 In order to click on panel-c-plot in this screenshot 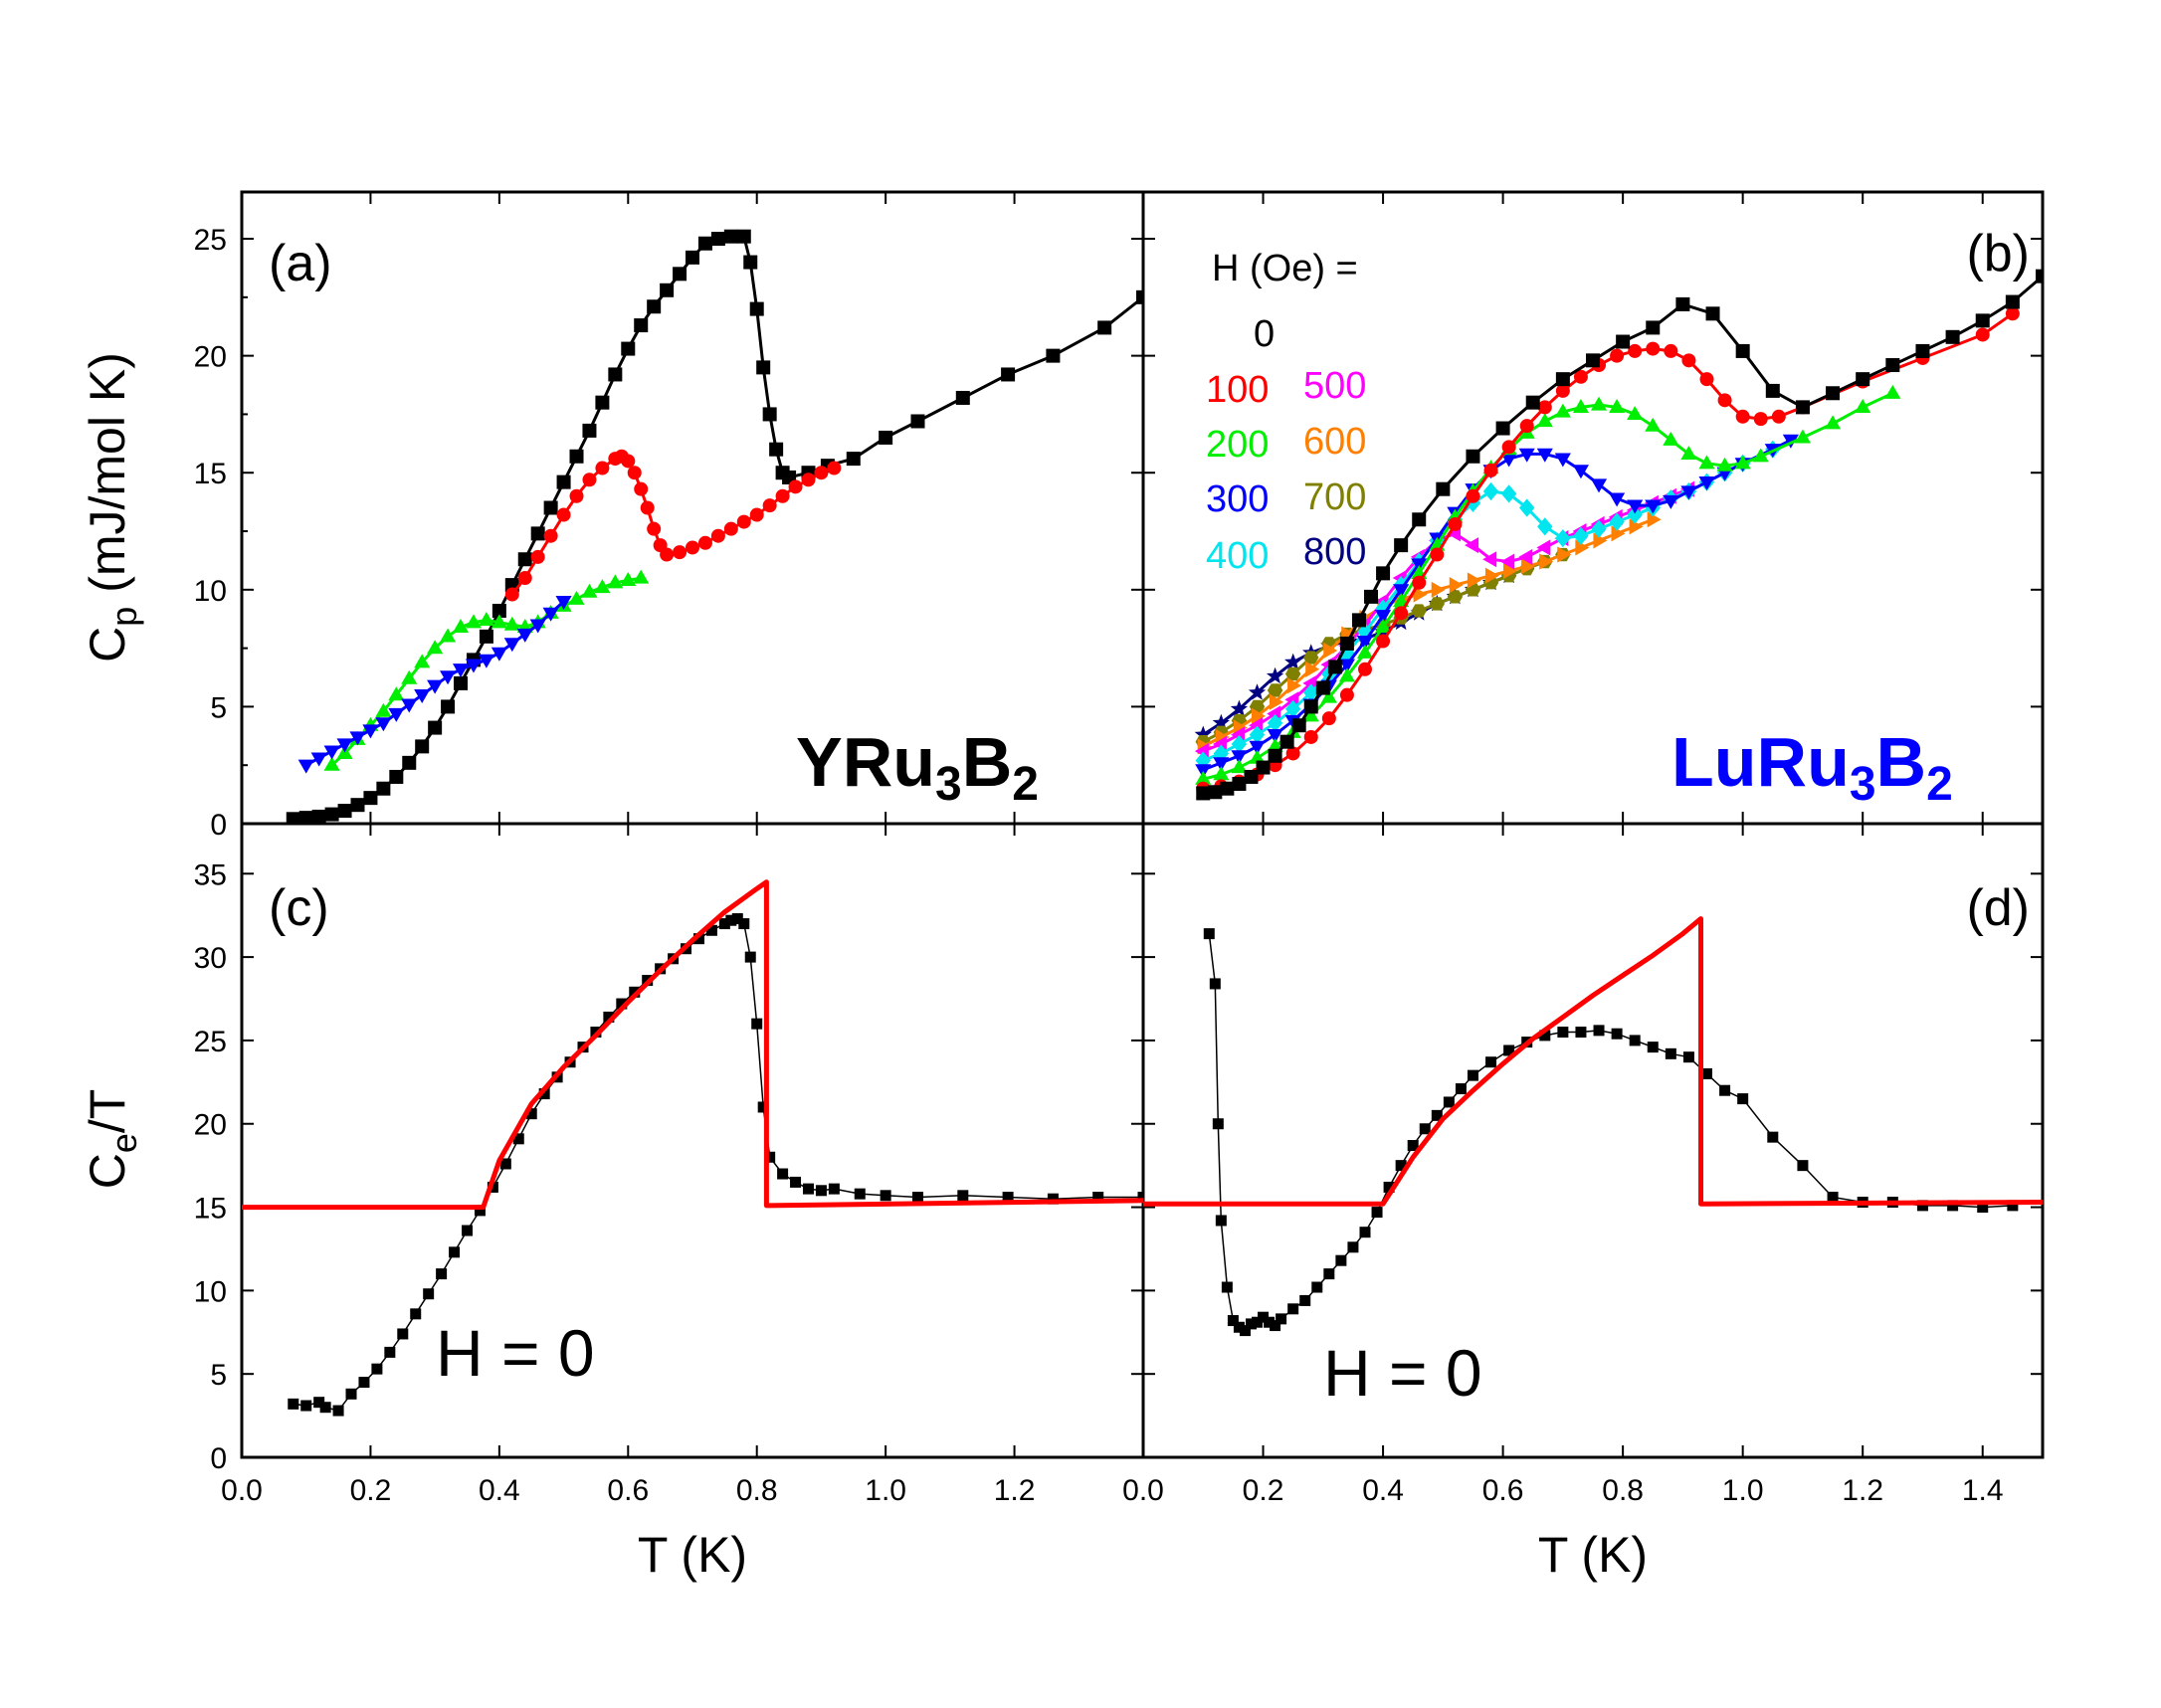, I will do `click(692, 1148)`.